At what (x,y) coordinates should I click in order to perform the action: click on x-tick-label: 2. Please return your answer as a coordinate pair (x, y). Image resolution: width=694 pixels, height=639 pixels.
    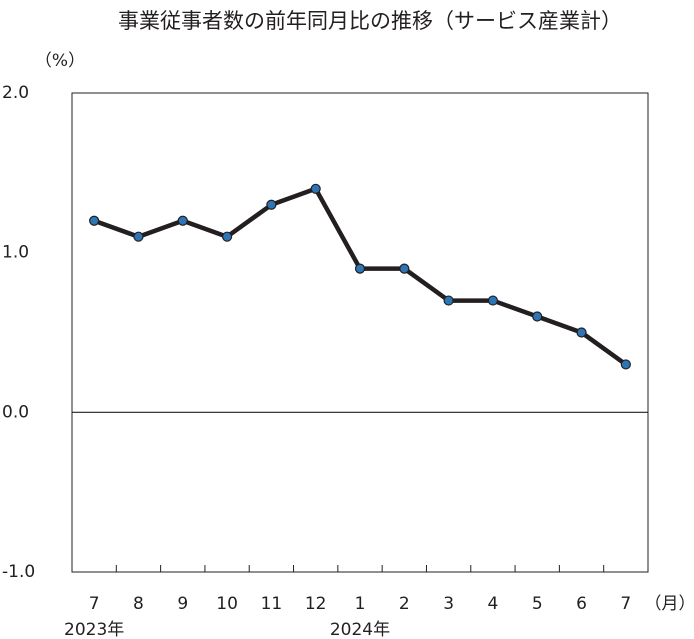
    Looking at the image, I should click on (404, 604).